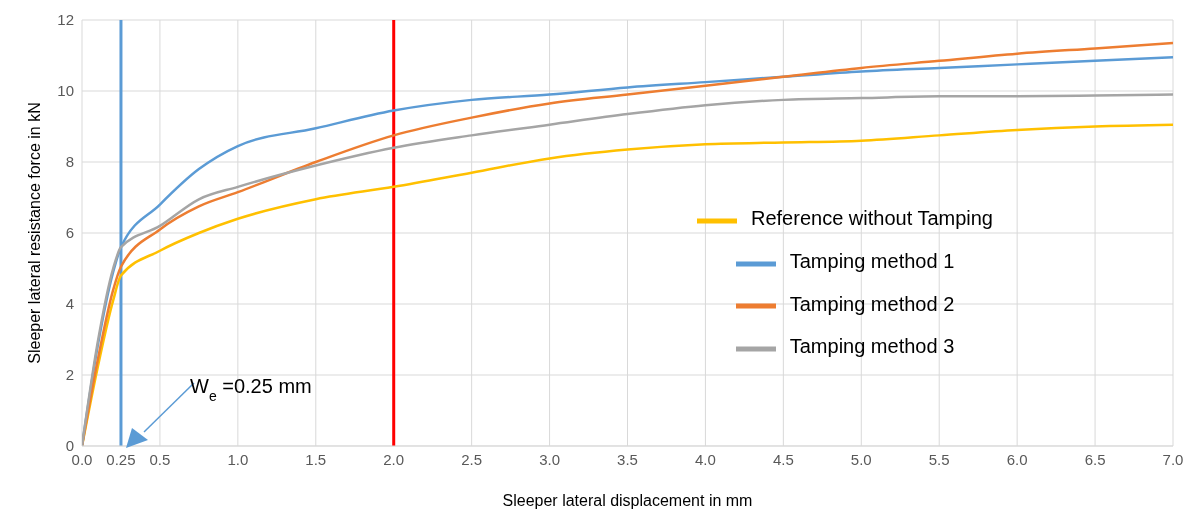  Describe the element at coordinates (251, 389) in the screenshot. I see `annotation: W$_{e}$ =0.25 mm` at that location.